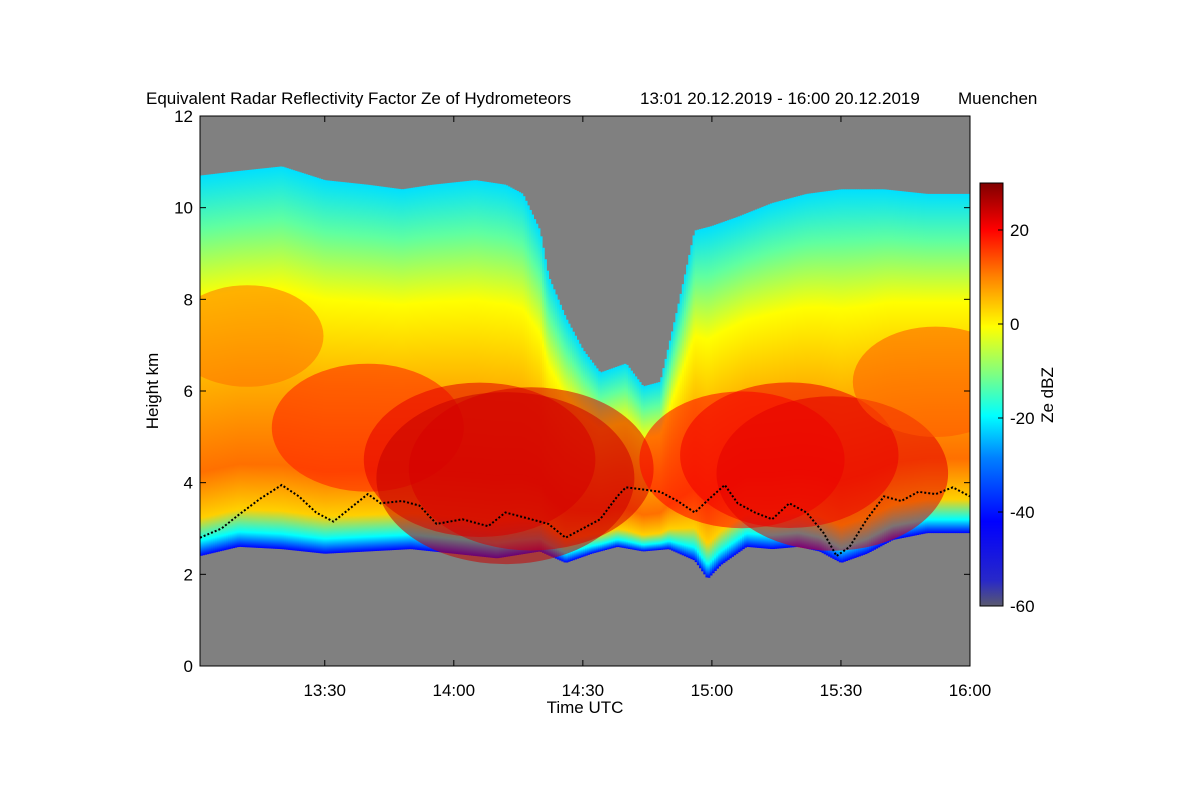 The image size is (1200, 800). What do you see at coordinates (1016, 418) in the screenshot?
I see `colorbar-ticks: 20 0 -20 -40 -60` at bounding box center [1016, 418].